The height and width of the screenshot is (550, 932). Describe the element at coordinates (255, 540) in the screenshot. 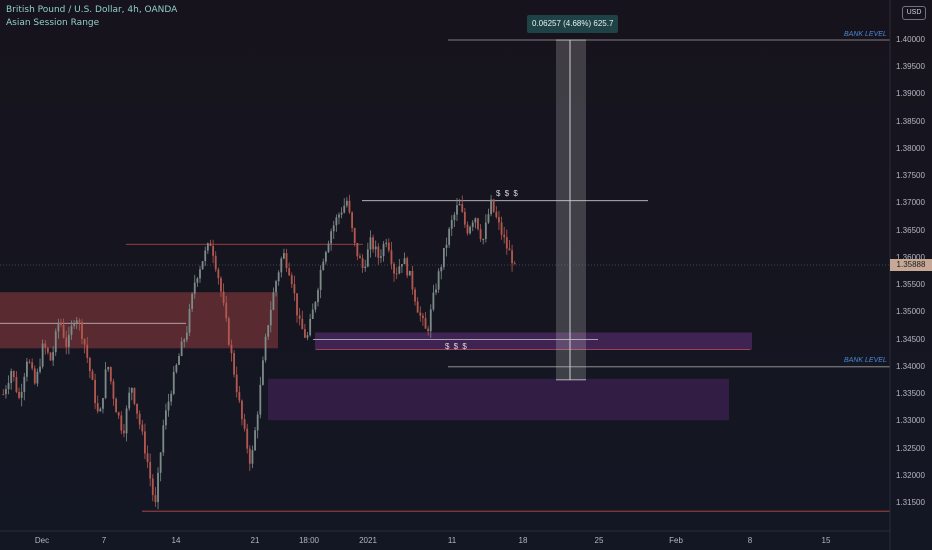

I see `time-tick-label: 21` at that location.